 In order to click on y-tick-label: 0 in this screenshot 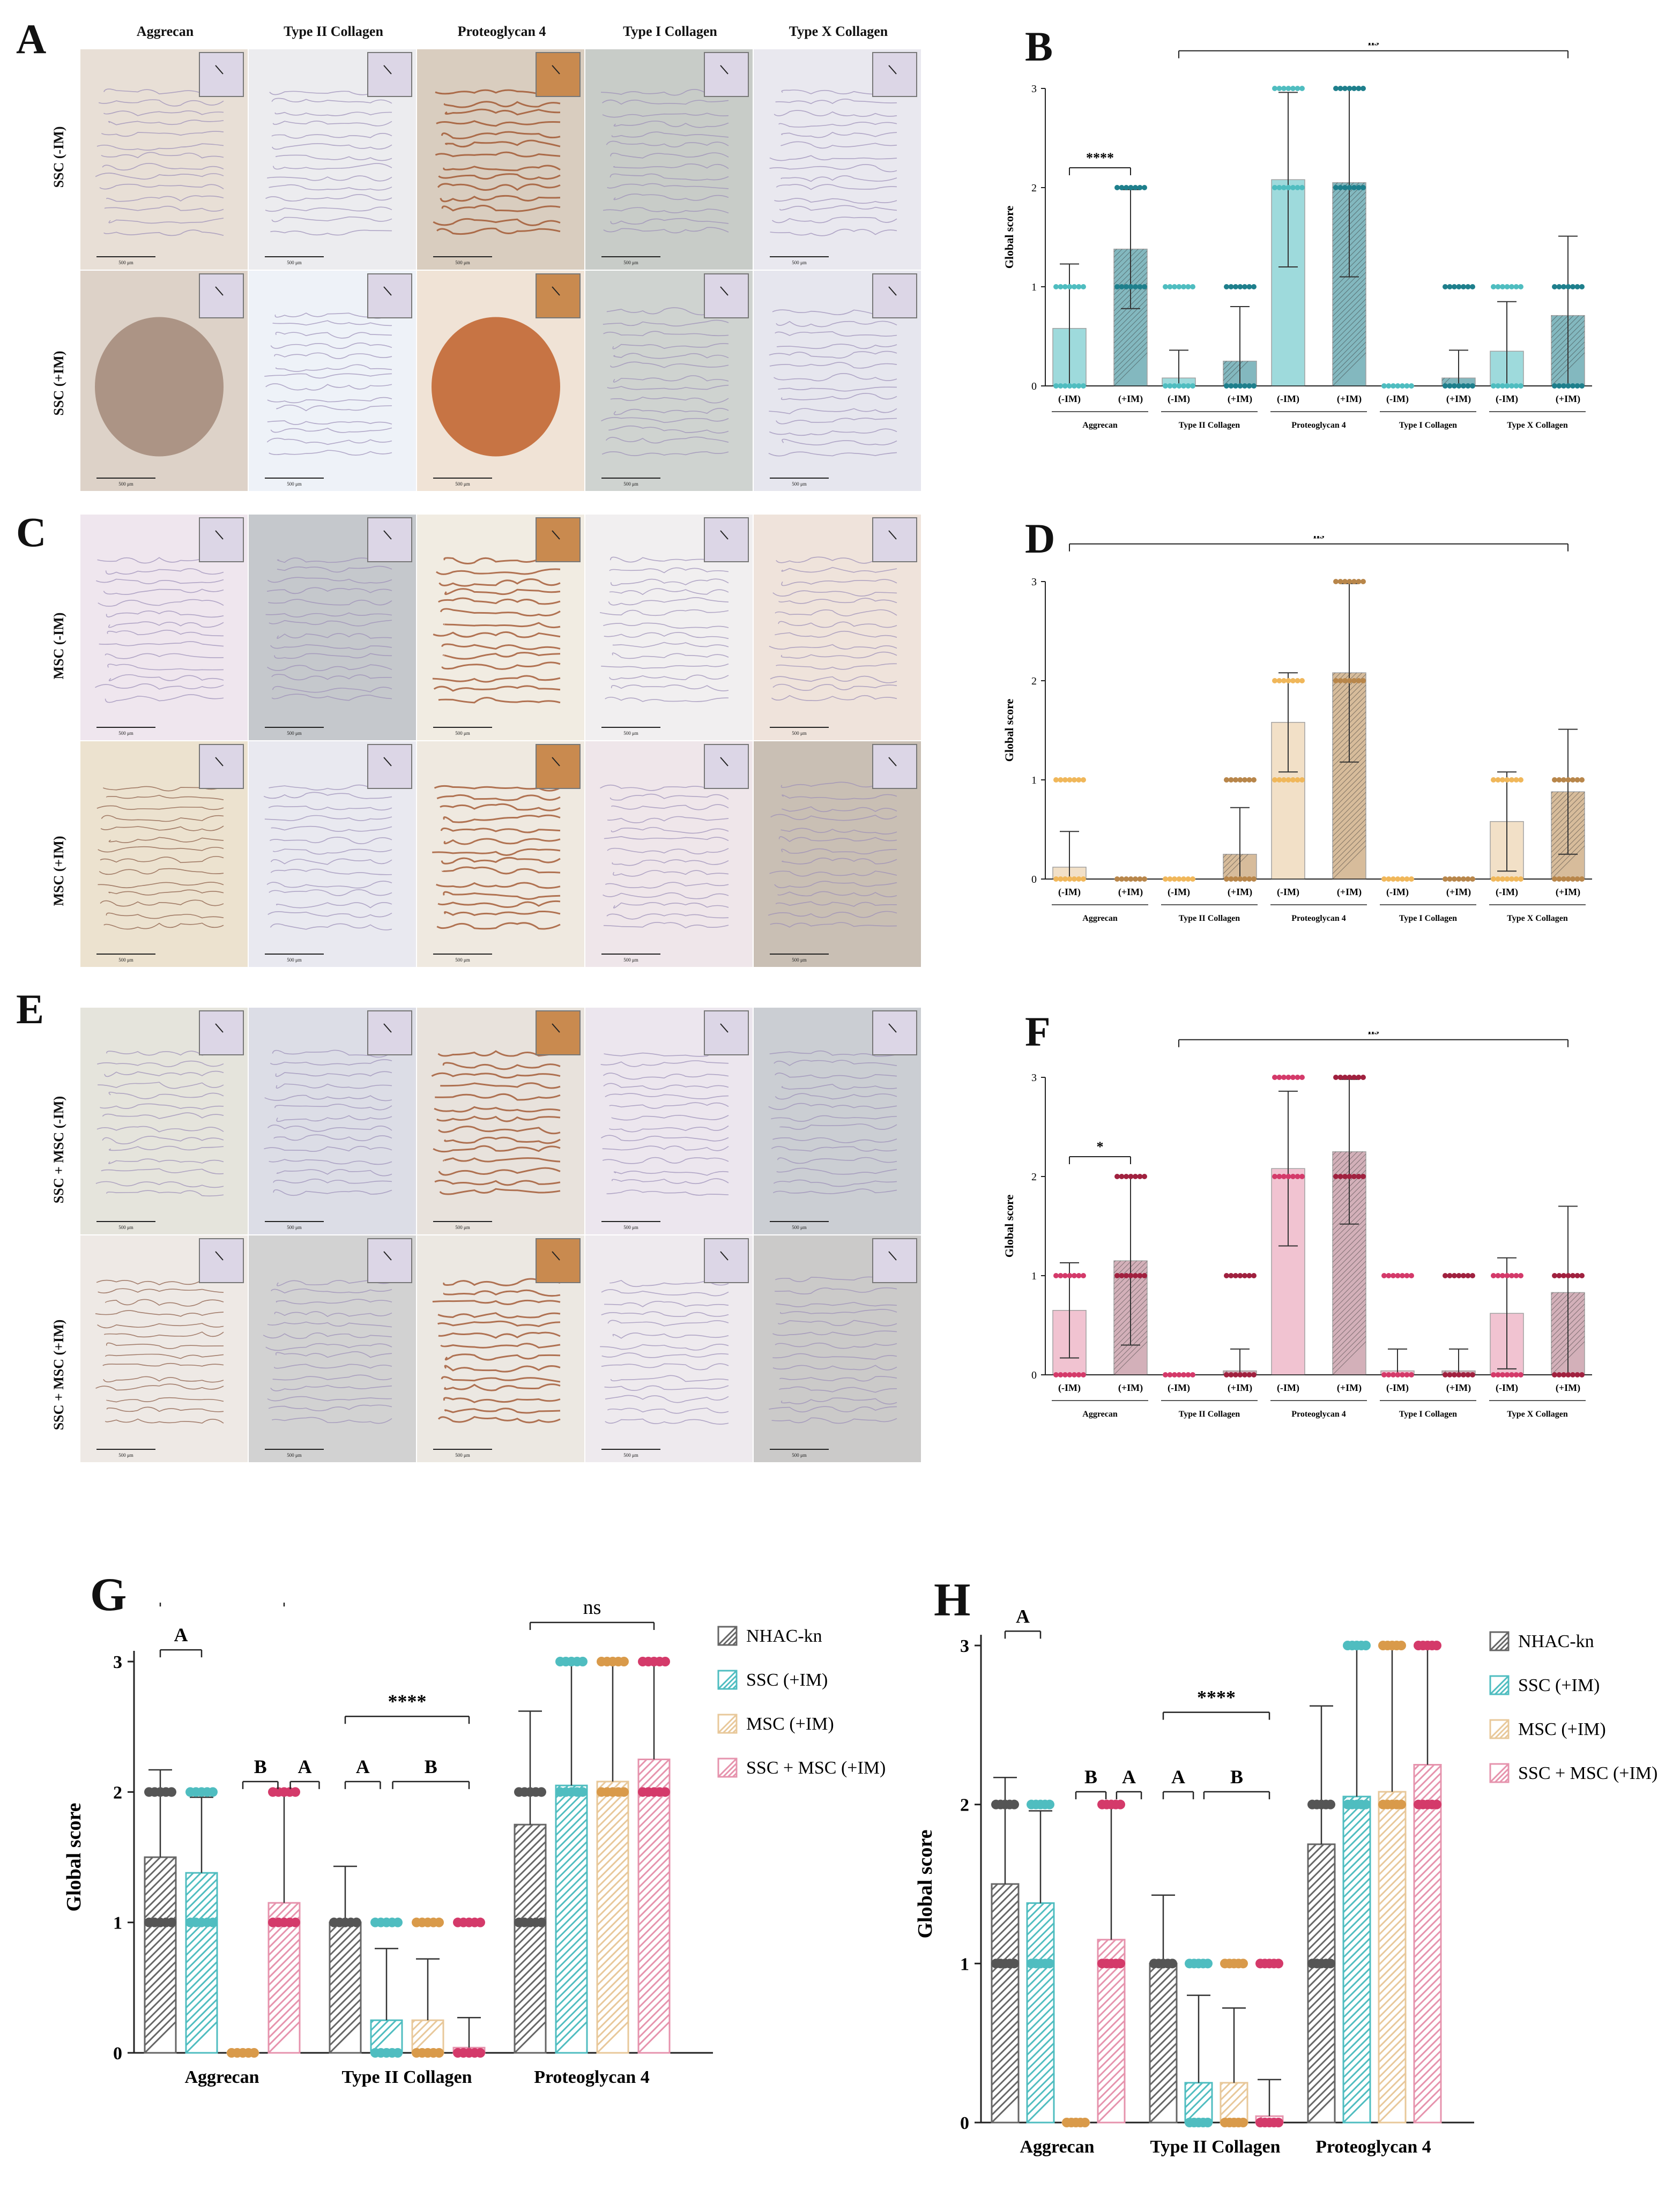, I will do `click(1034, 879)`.